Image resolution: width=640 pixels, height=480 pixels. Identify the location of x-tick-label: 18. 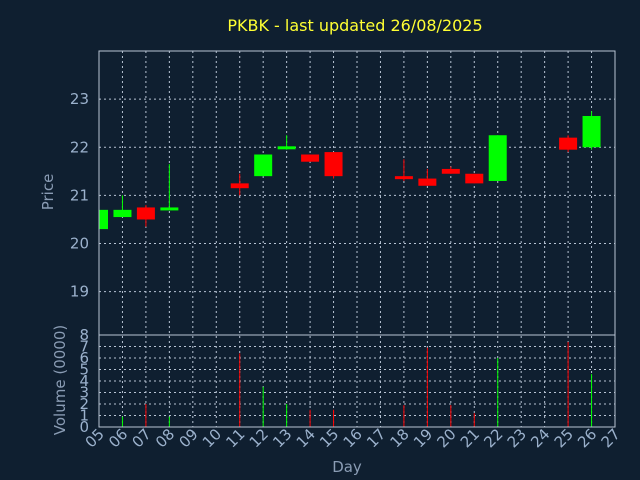
(400, 438).